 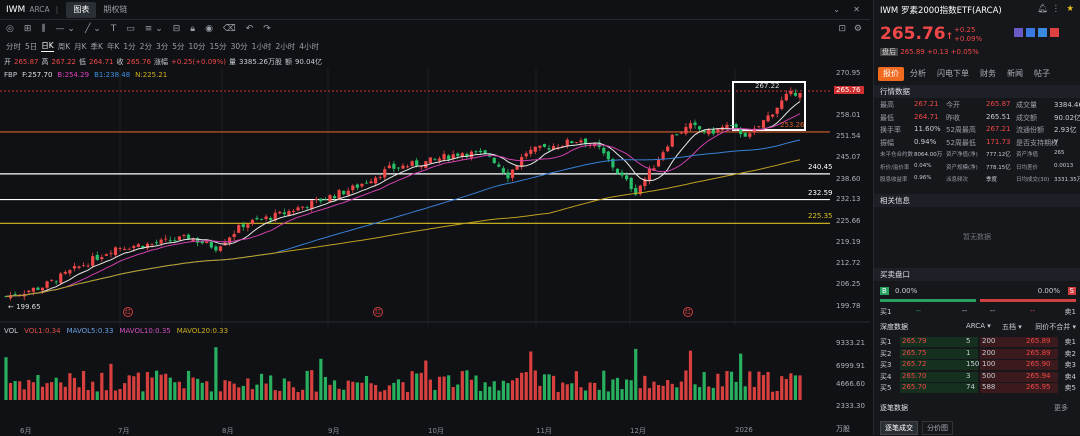 I want to click on right-tab-3: 财务, so click(x=988, y=73).